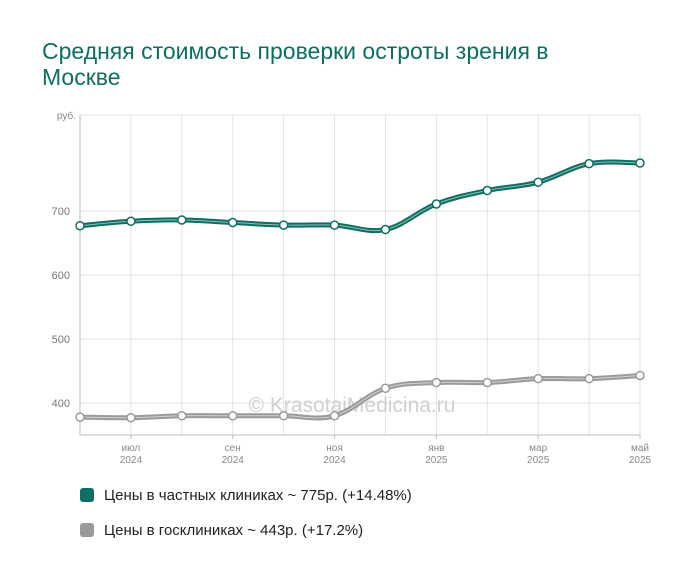 The image size is (700, 578). What do you see at coordinates (61, 340) in the screenshot?
I see `y-tick-label: 500` at bounding box center [61, 340].